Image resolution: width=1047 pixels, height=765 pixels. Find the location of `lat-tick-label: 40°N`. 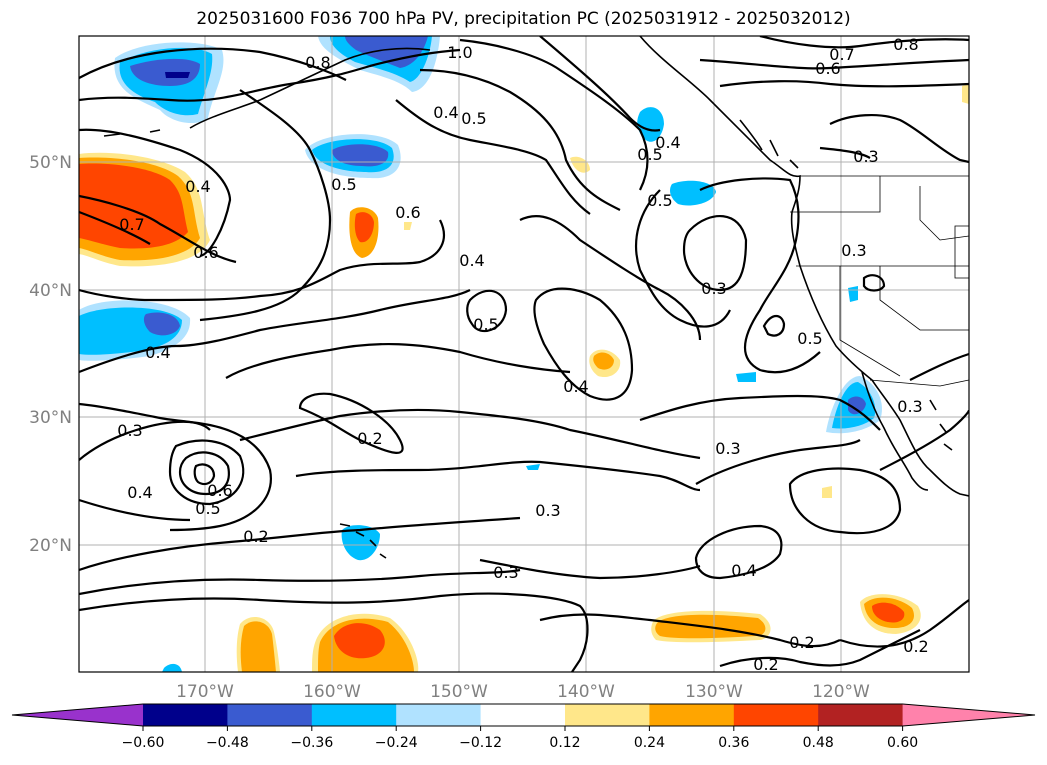

lat-tick-label: 40°N is located at coordinates (50, 291).